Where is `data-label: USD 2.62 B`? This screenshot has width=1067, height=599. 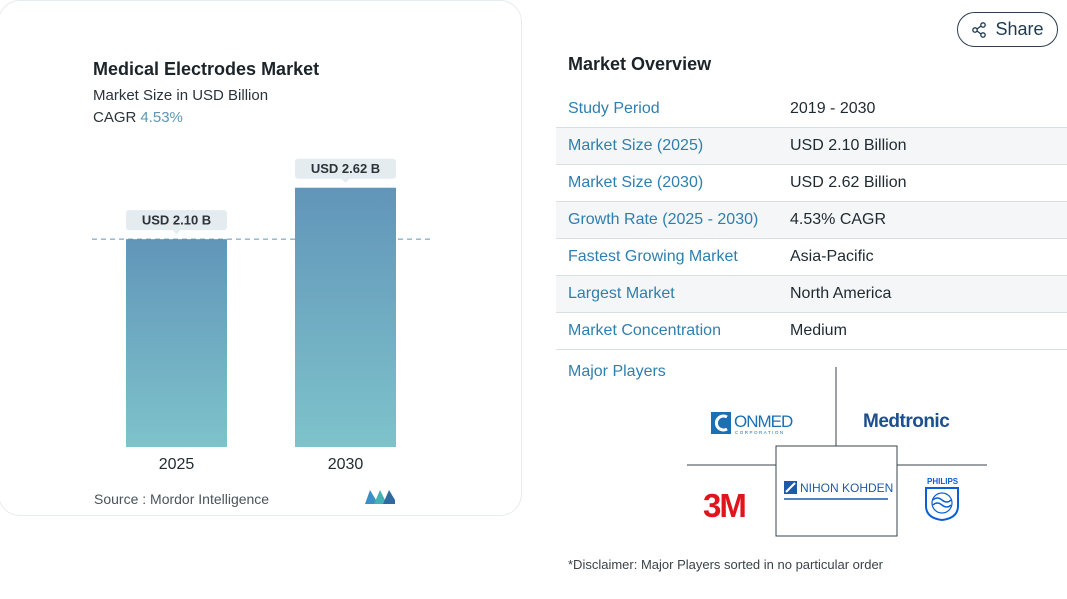
data-label: USD 2.62 B is located at coordinates (345, 168).